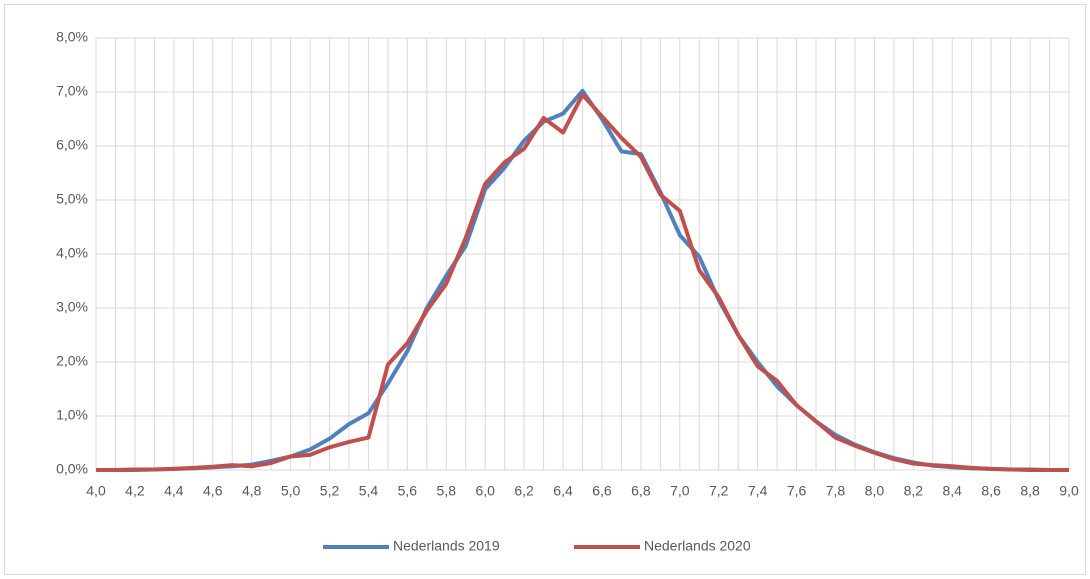  Describe the element at coordinates (991, 491) in the screenshot. I see `x-tick-label: 8,6` at that location.